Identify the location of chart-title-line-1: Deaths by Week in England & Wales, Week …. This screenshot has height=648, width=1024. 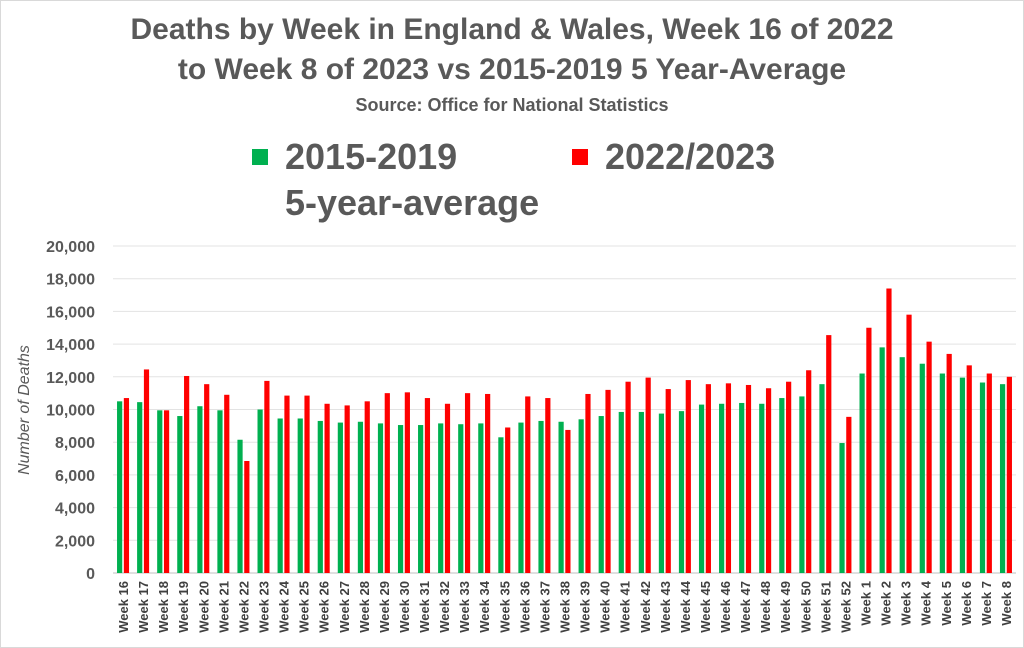
(512, 29).